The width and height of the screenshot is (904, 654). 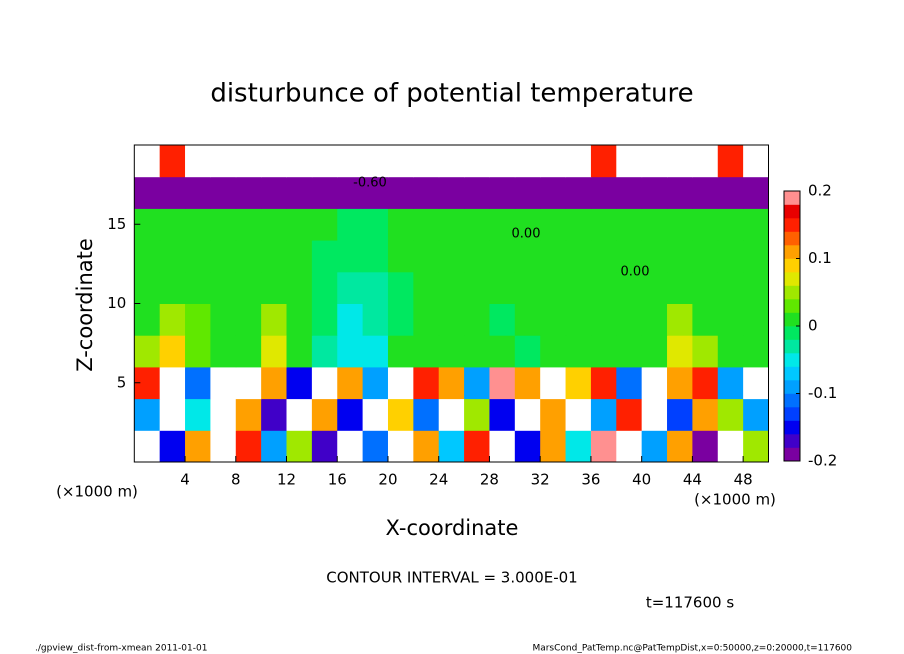 What do you see at coordinates (813, 326) in the screenshot?
I see `colorbar-tick-label: 0` at bounding box center [813, 326].